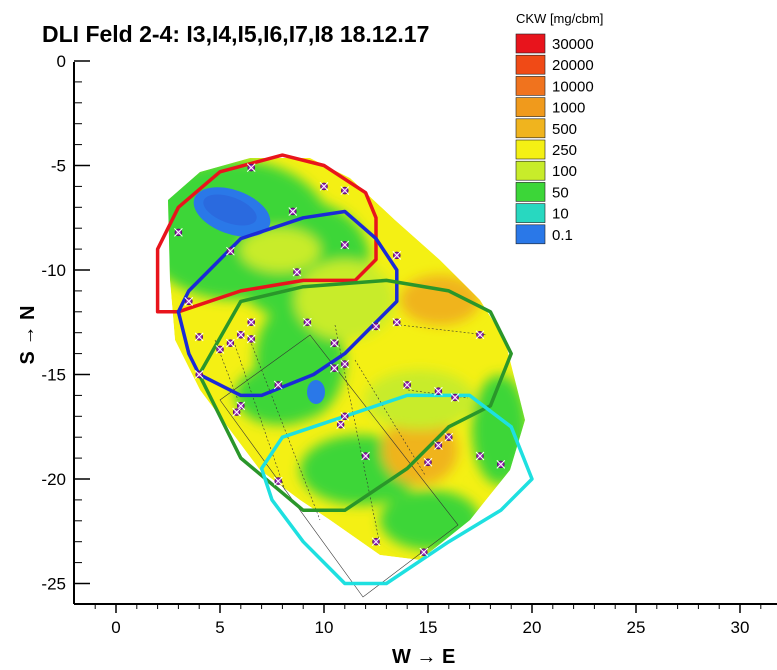 This screenshot has height=670, width=777. Describe the element at coordinates (53, 375) in the screenshot. I see `y-tick-label: -15` at that location.